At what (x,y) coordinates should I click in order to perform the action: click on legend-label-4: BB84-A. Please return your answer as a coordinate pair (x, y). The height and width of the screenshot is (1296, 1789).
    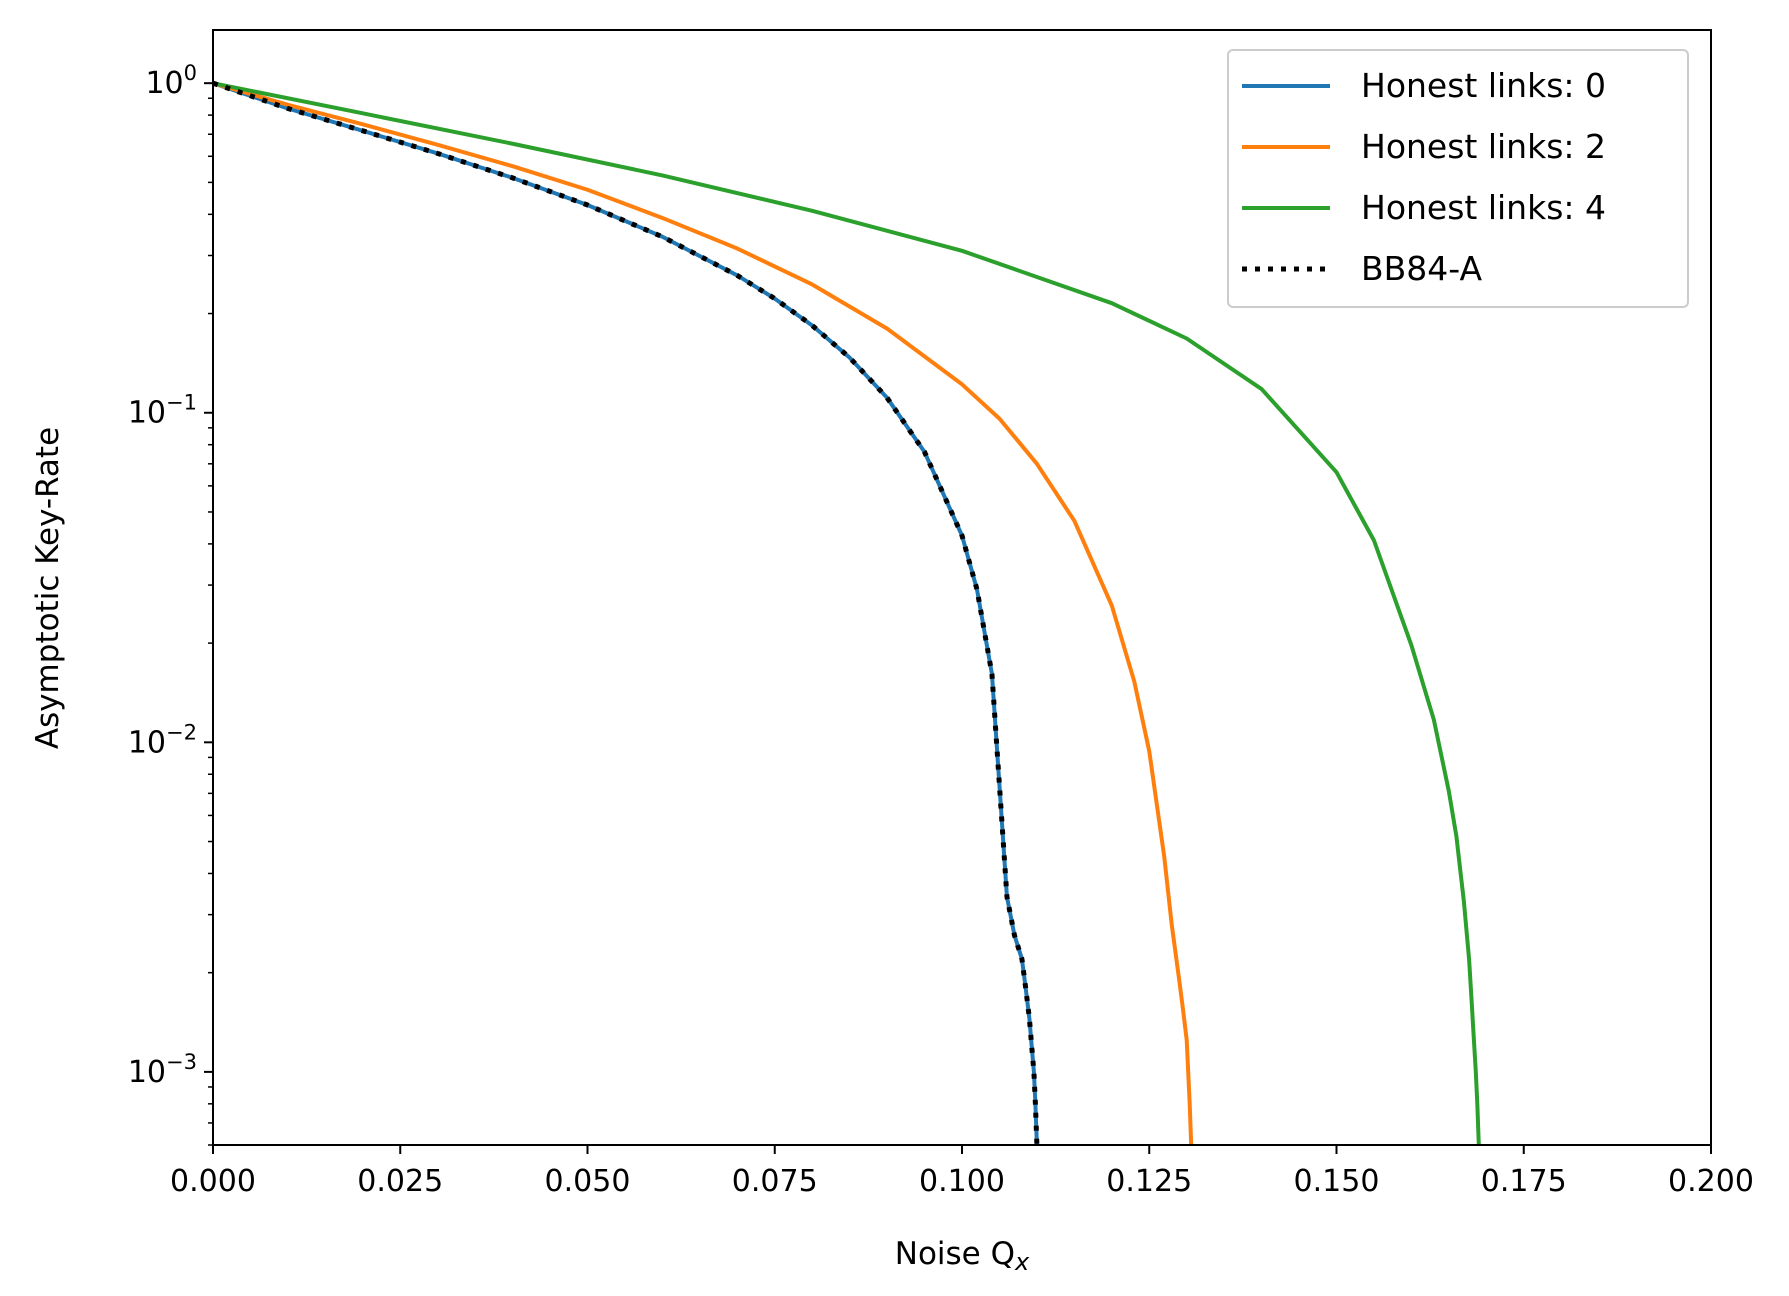
    Looking at the image, I should click on (1421, 268).